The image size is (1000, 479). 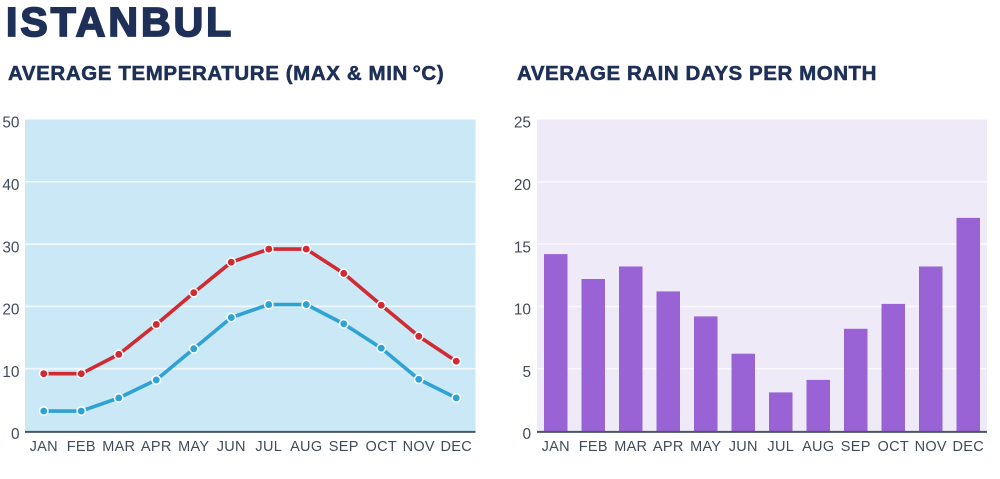 What do you see at coordinates (522, 123) in the screenshot?
I see `svg-text: 25` at bounding box center [522, 123].